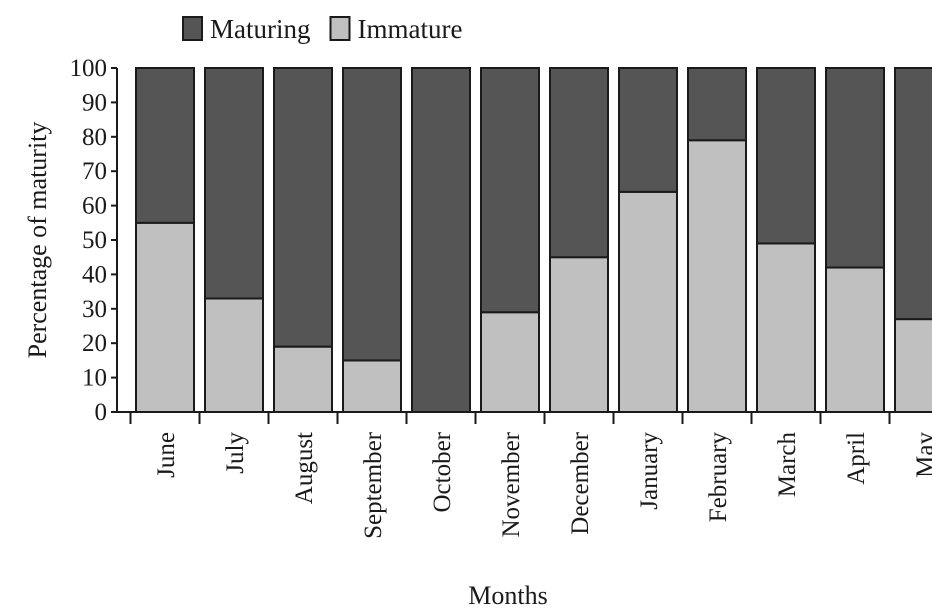  Describe the element at coordinates (510, 190) in the screenshot. I see `bar-maturing-november` at that location.